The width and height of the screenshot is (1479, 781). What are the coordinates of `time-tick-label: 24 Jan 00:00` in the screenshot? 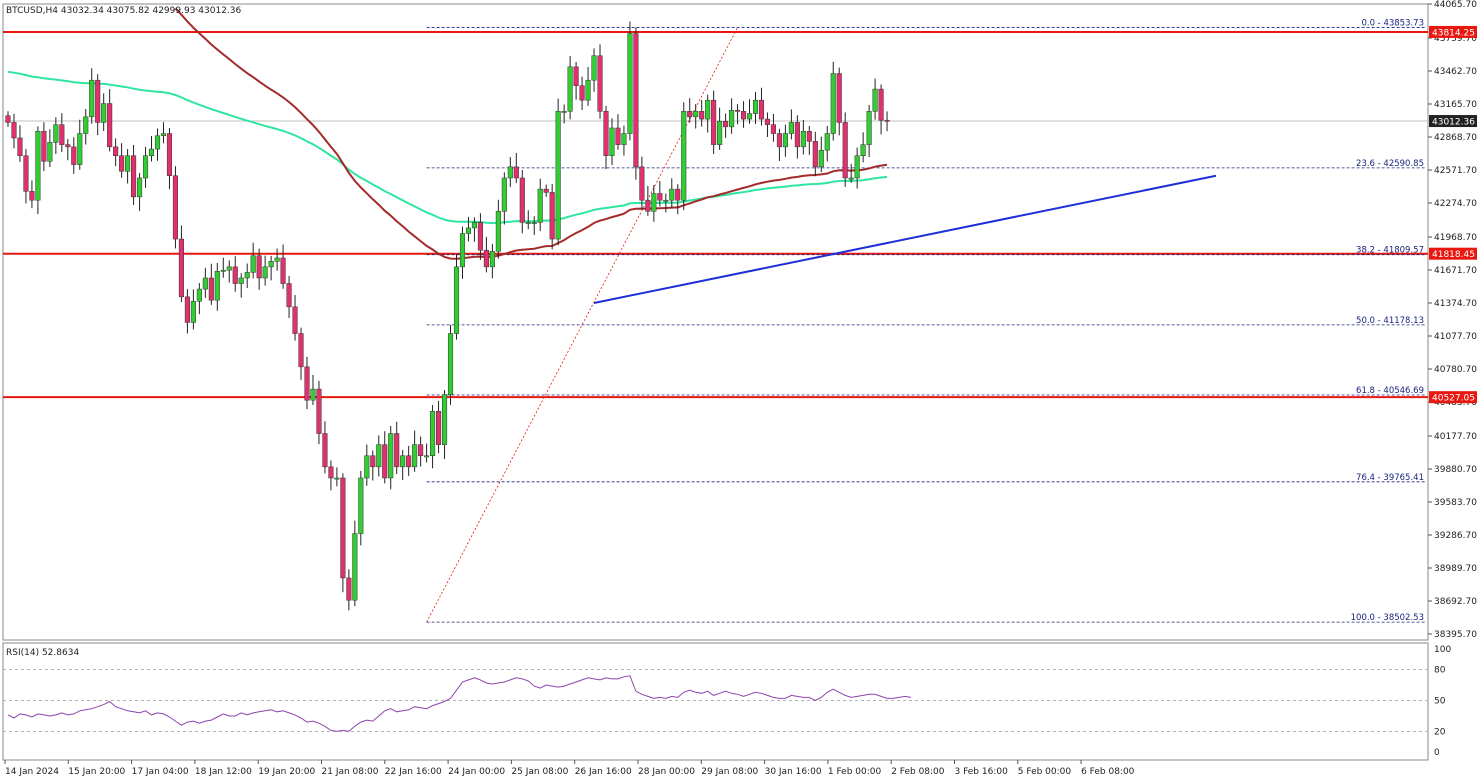 It's located at (476, 772).